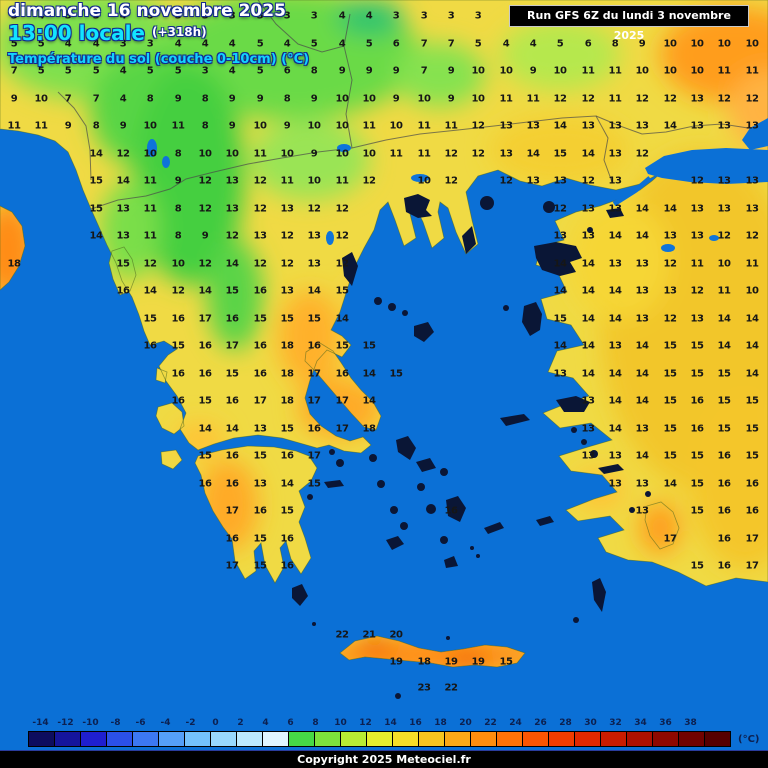 The height and width of the screenshot is (768, 768). I want to click on forecast-time: 13:00 locale, so click(76, 32).